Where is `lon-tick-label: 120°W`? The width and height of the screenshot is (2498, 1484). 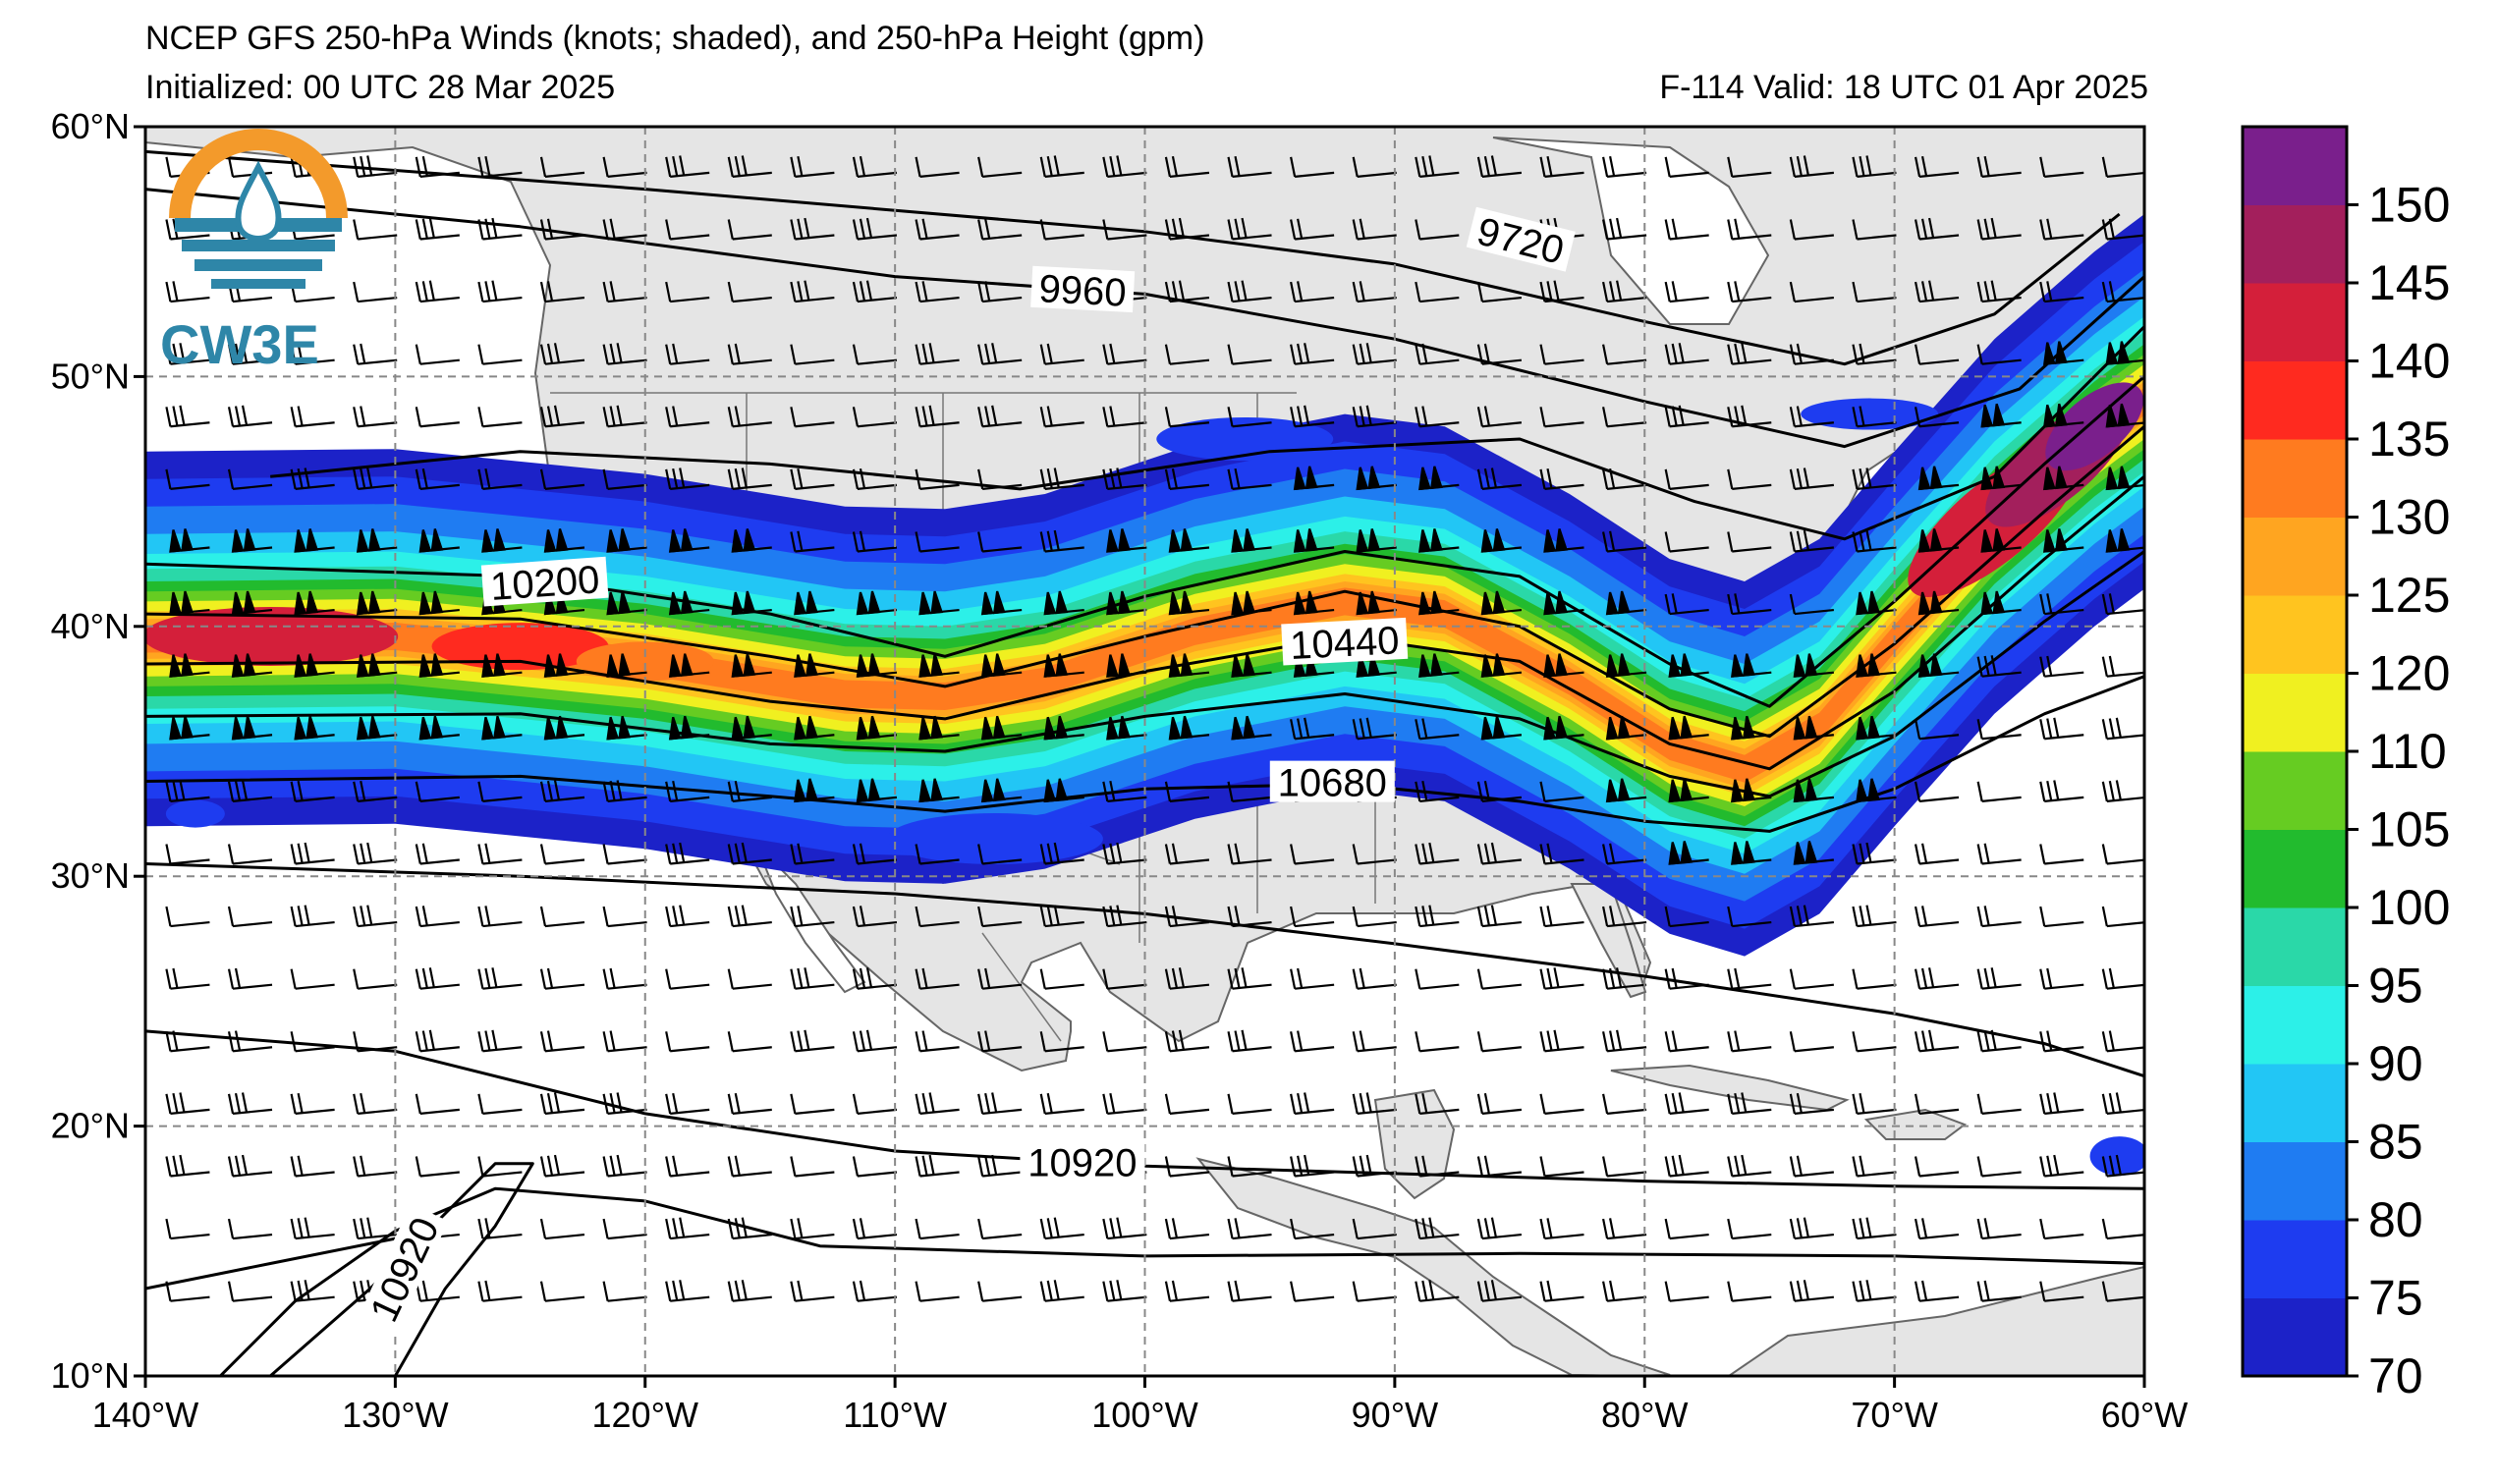
lon-tick-label: 120°W is located at coordinates (645, 1415).